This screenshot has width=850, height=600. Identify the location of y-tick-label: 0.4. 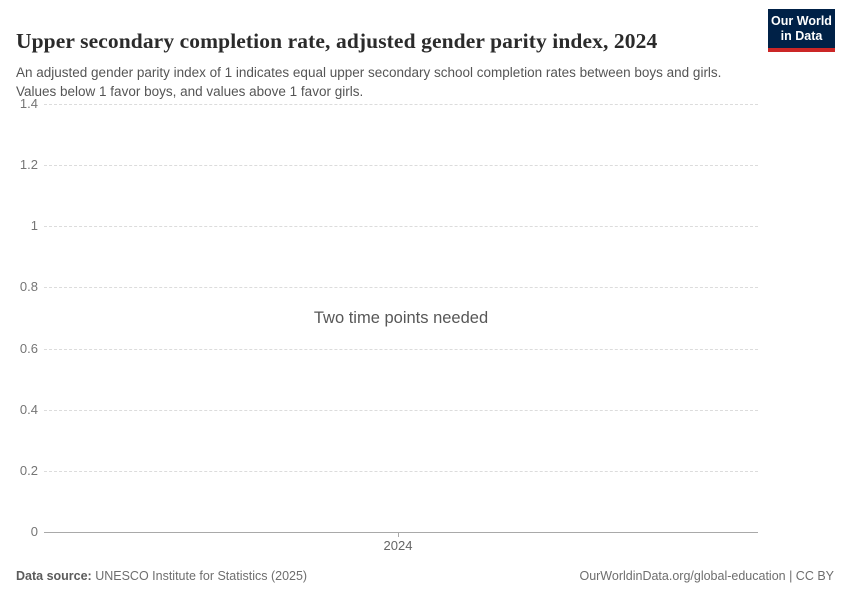
(28, 409).